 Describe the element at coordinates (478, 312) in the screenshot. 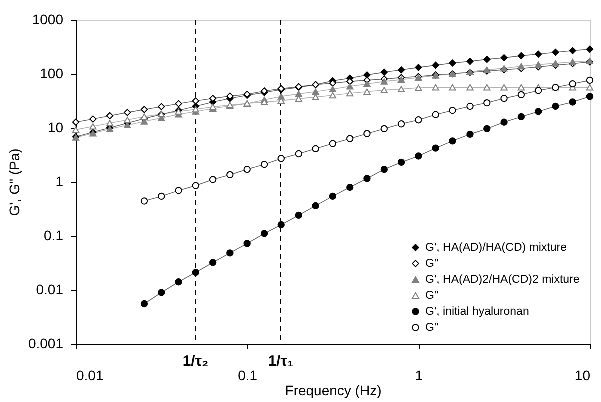

I see `legend-label: G', initial hyaluronan` at that location.